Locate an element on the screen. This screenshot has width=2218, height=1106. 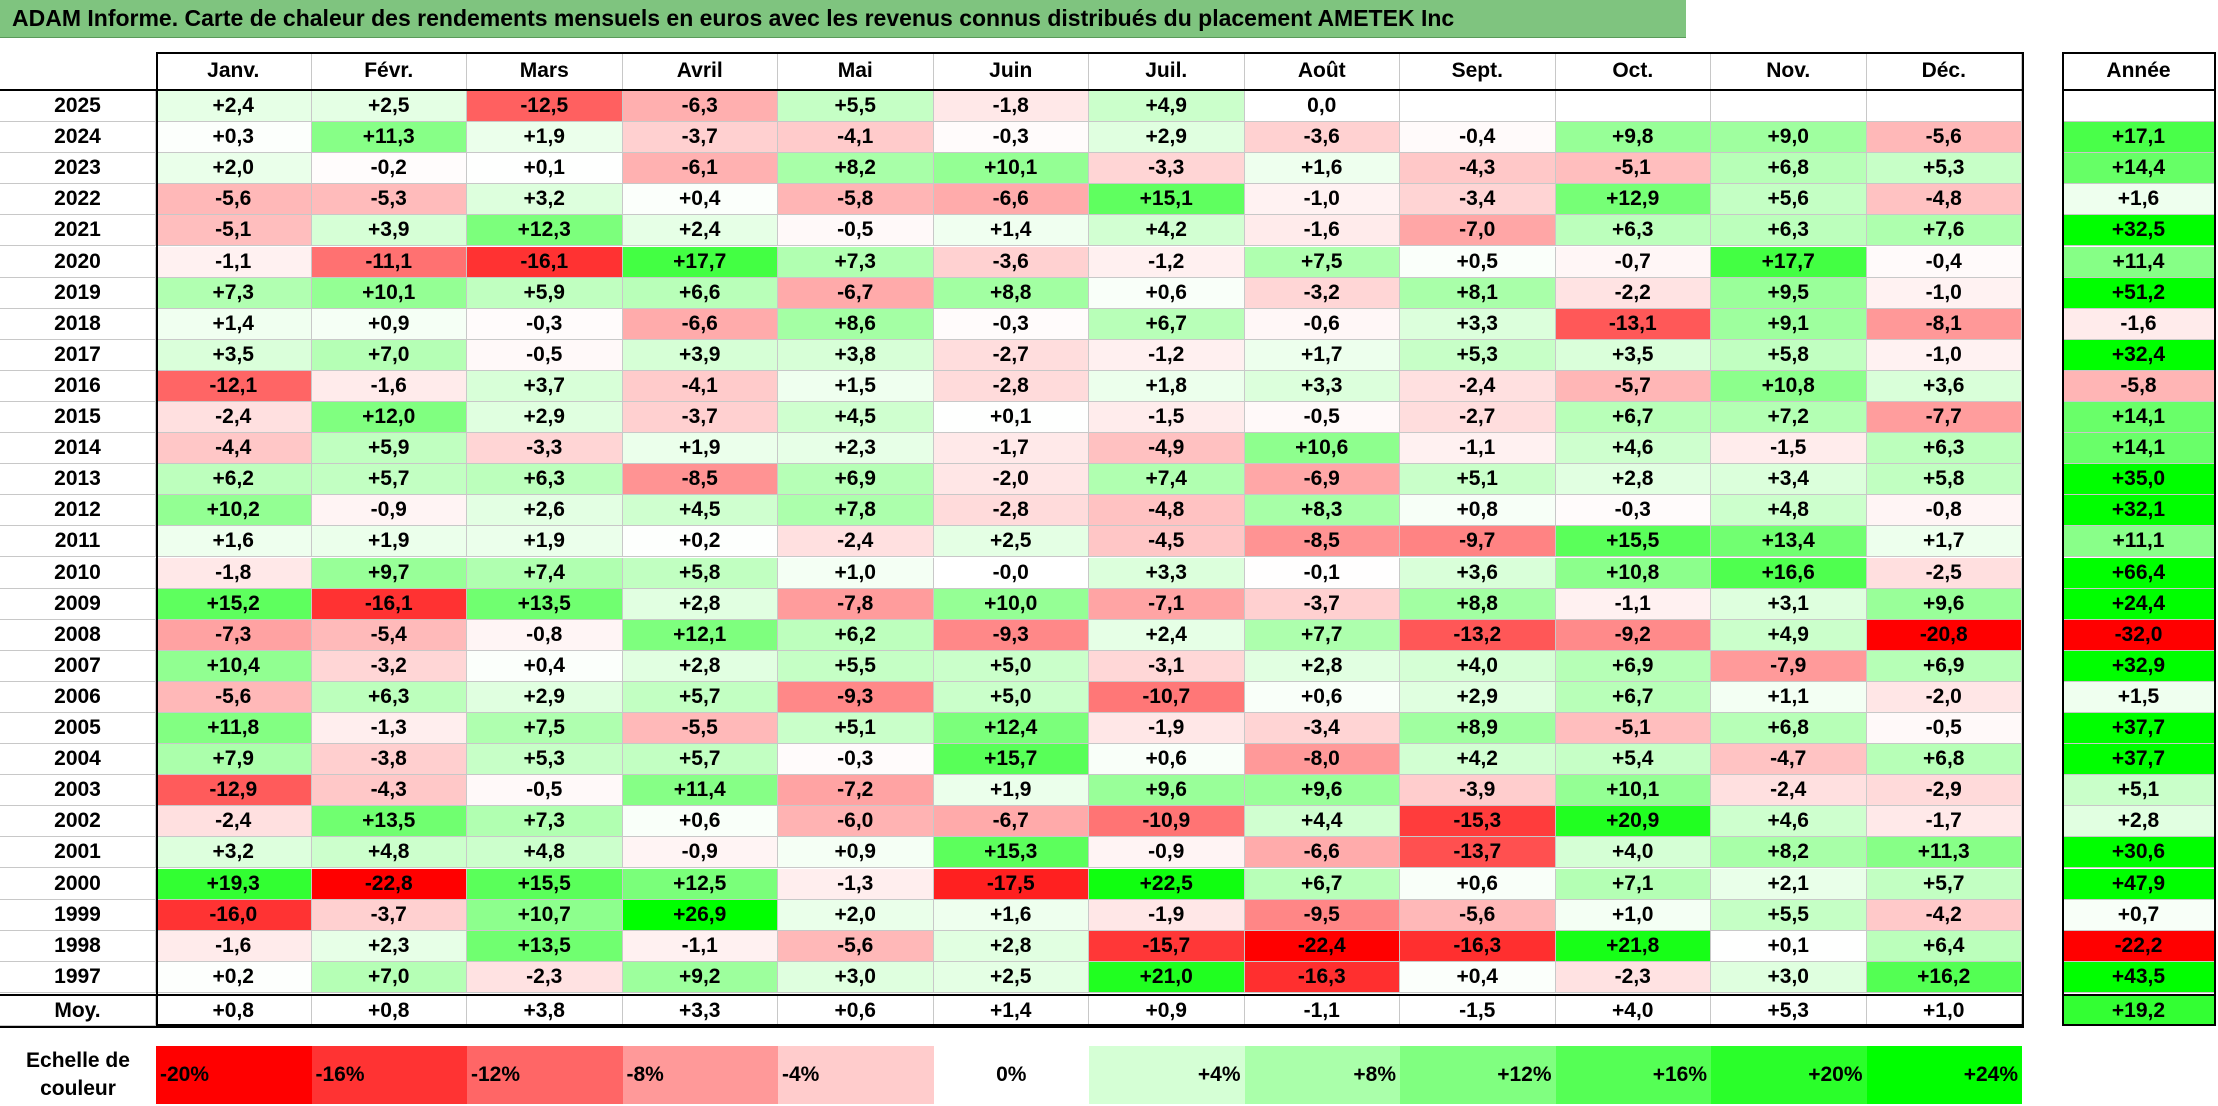
heatmap-cell: -9,3 is located at coordinates (1011, 635).